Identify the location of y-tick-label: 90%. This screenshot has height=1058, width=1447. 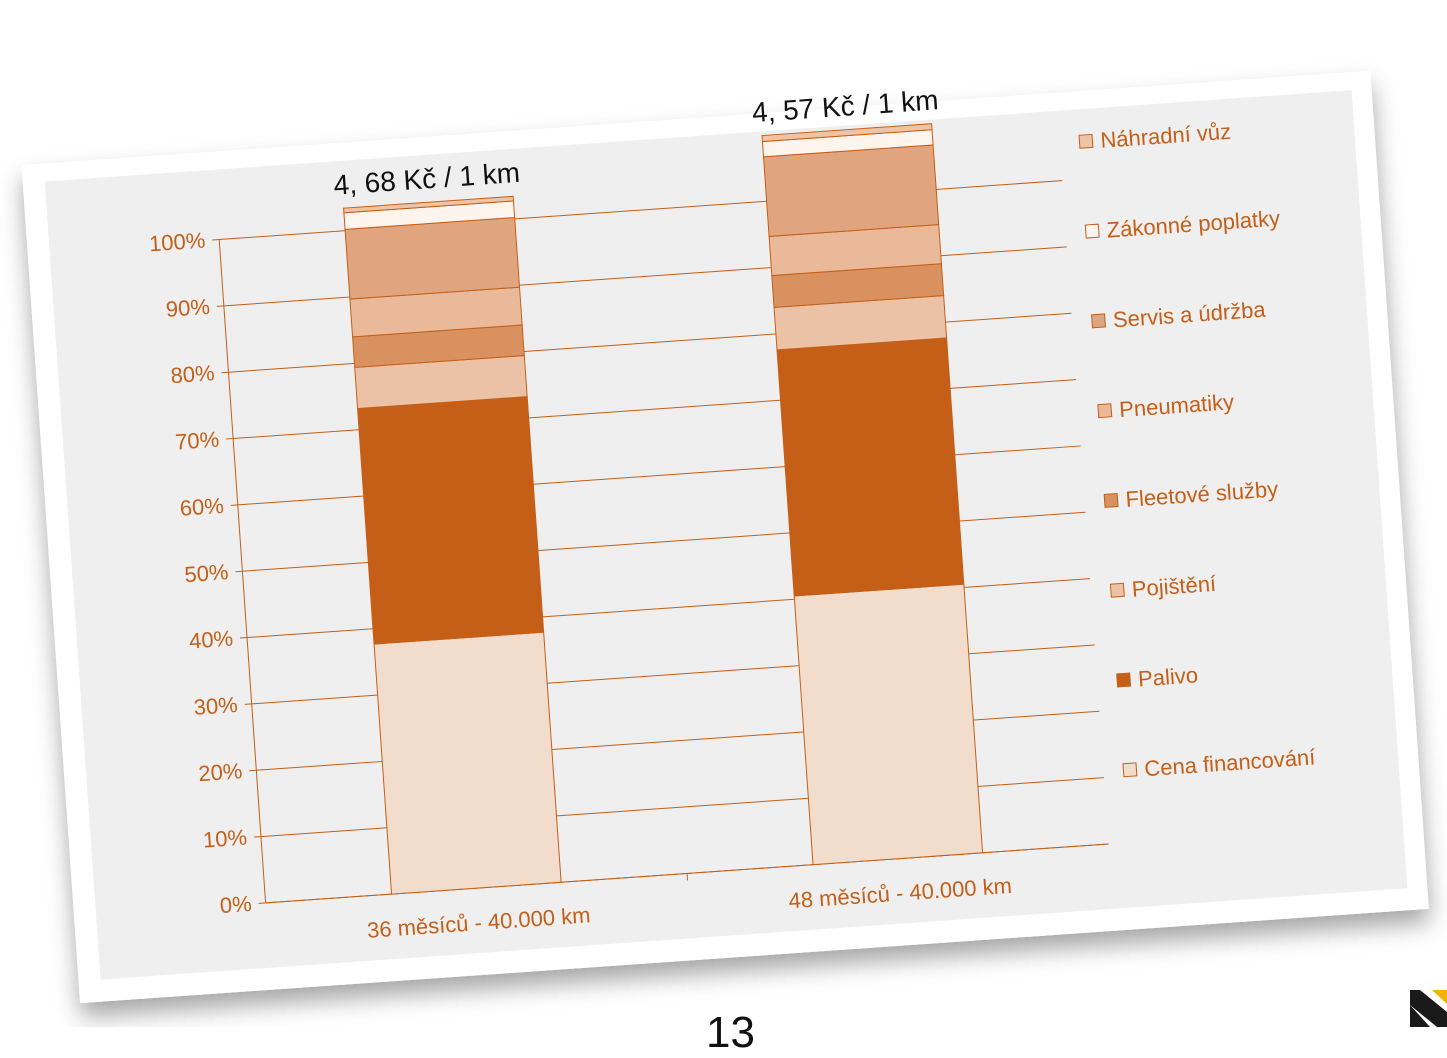
(188, 308).